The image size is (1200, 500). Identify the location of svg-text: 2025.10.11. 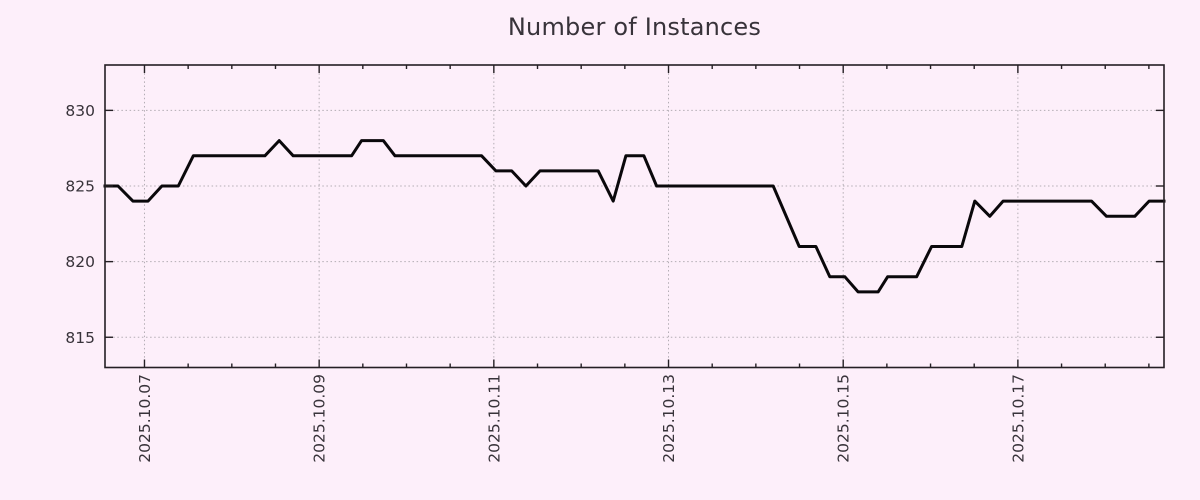
(494, 418).